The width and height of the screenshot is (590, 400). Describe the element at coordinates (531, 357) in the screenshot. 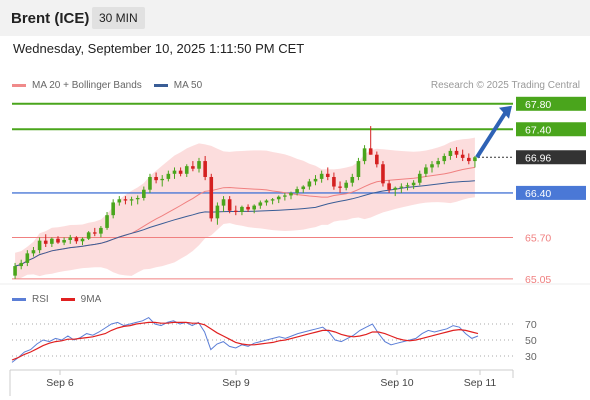

I see `rsi-level-label: 30` at that location.